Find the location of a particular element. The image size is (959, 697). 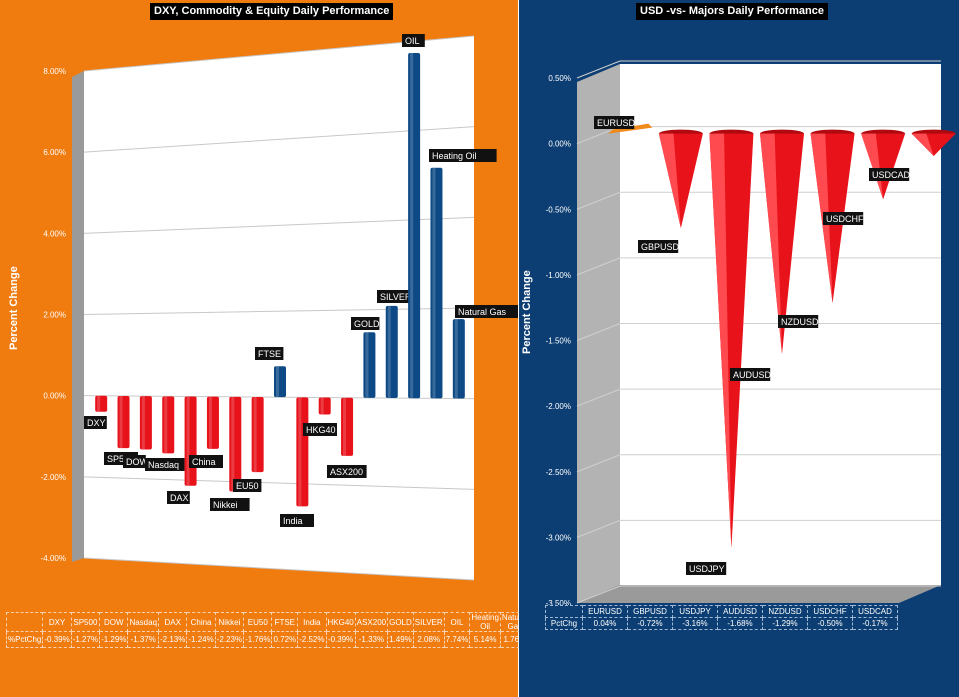

left-bar-highlight-china is located at coordinates (210, 422).